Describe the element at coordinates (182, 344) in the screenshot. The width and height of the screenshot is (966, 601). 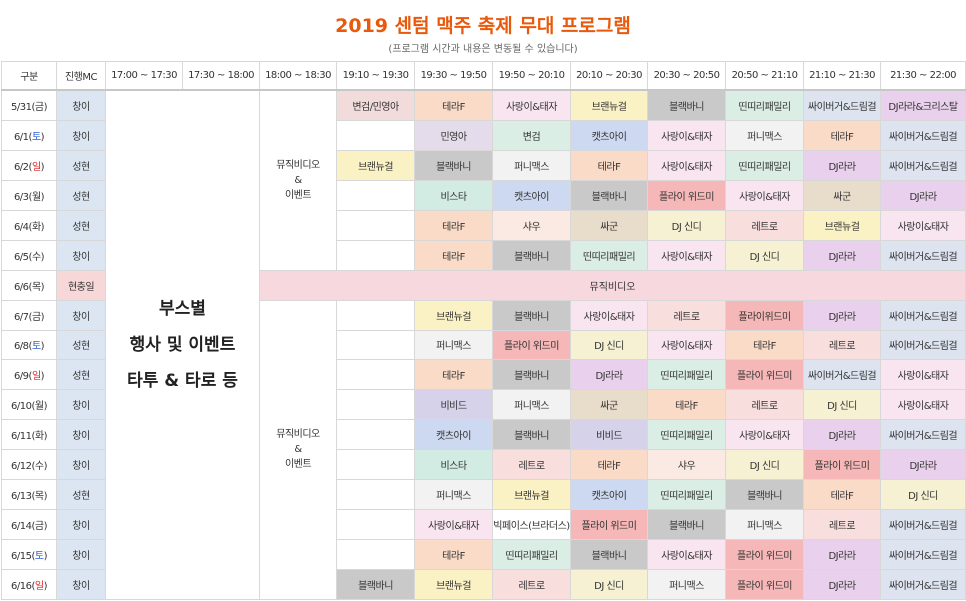
I see `booth-events-cell: 부스별 행사 및 이벤트 타투 & 타로 등` at that location.